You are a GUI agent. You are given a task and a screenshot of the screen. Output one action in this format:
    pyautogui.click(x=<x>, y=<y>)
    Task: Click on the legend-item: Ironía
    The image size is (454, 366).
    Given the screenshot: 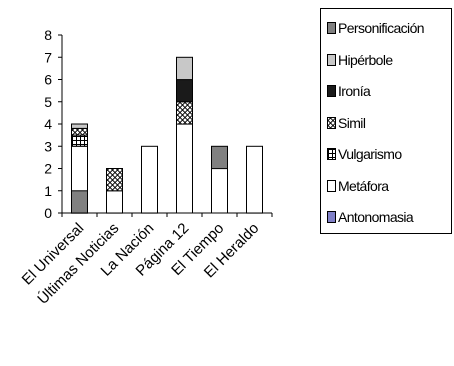 What is the action you would take?
    pyautogui.click(x=349, y=91)
    